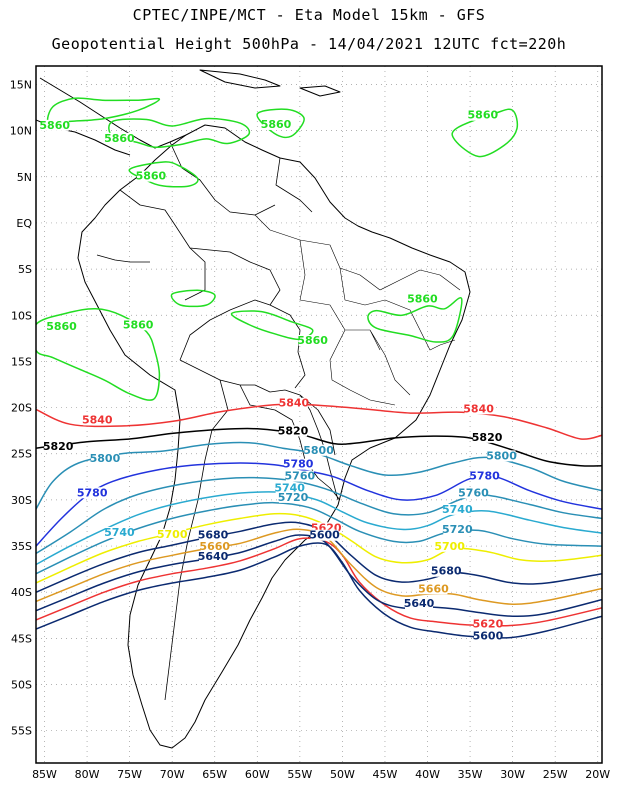 The width and height of the screenshot is (618, 800). I want to click on longitude-tick-label: 75W, so click(129, 774).